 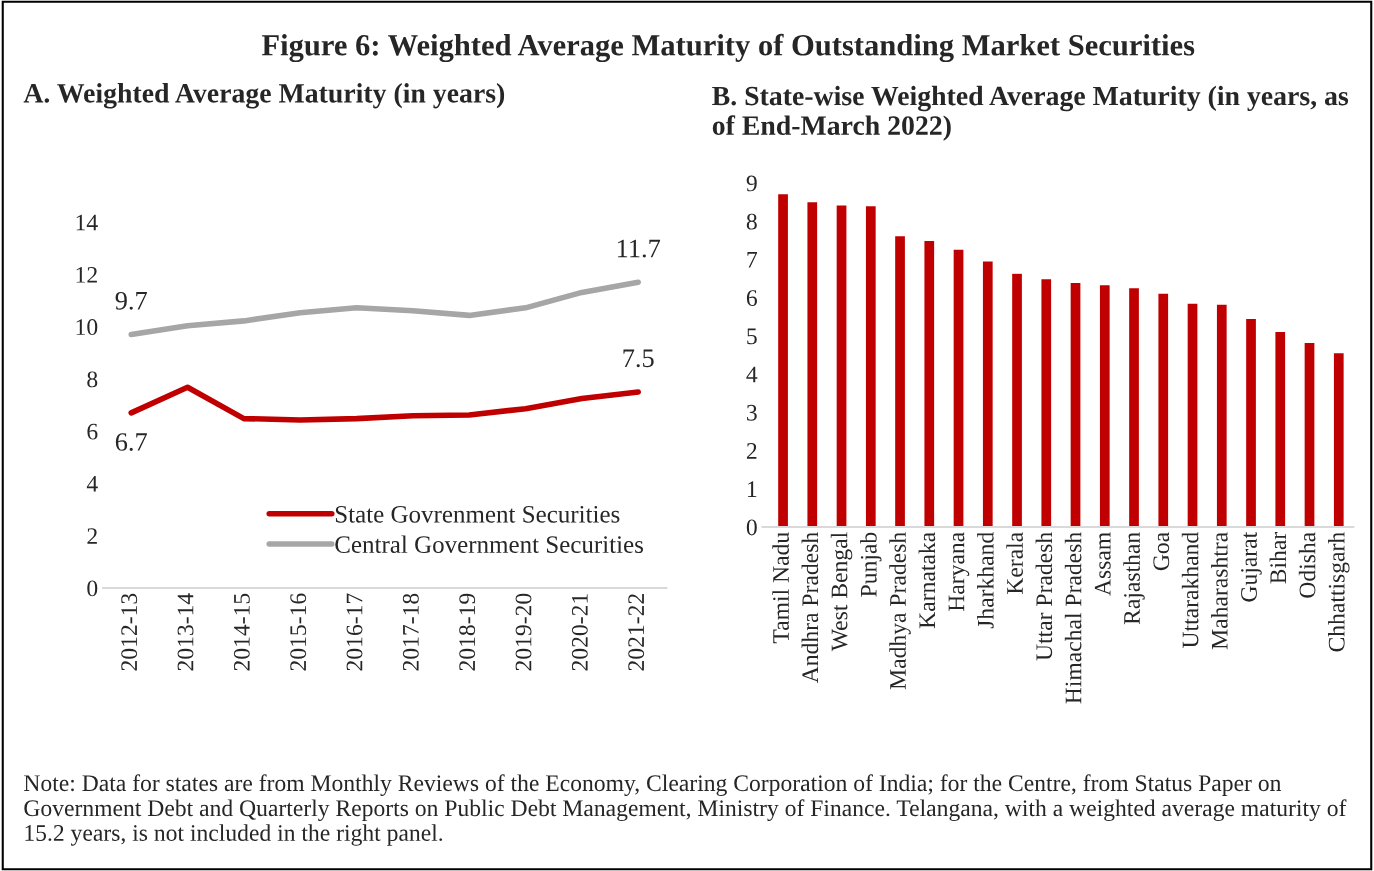 What do you see at coordinates (1030, 113) in the screenshot?
I see `chart-title: B. State-wise Weighted Average Maturity (in years, as of End-March 2022)` at bounding box center [1030, 113].